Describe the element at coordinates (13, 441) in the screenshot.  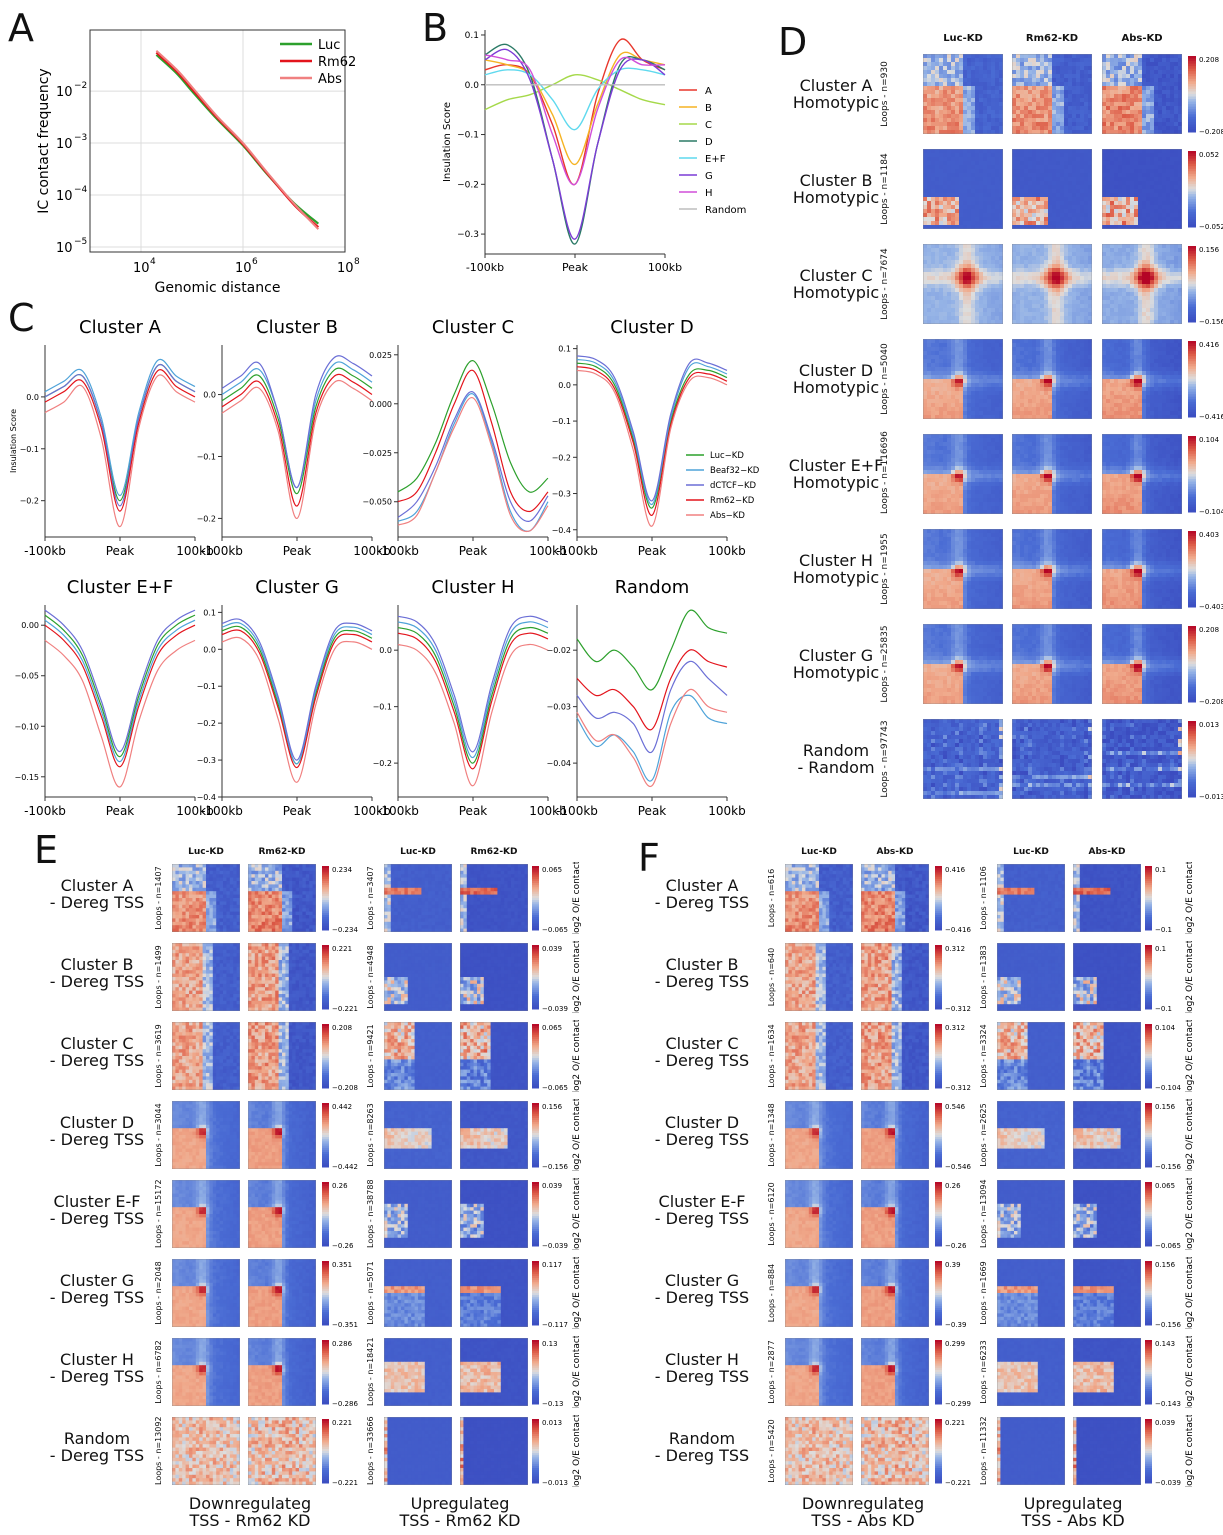
I see `y-axis-label: Insulation Score` at that location.